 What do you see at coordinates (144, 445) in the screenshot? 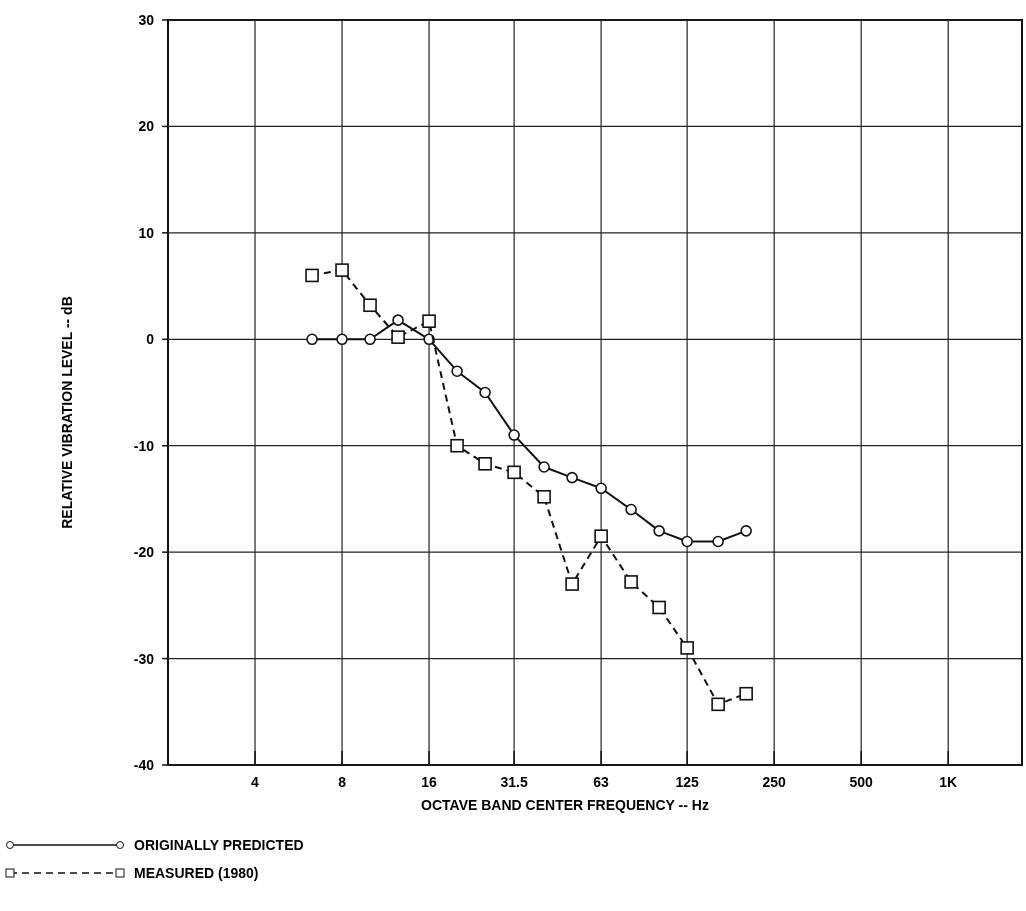
I see `y-tick-label: -10` at bounding box center [144, 445].